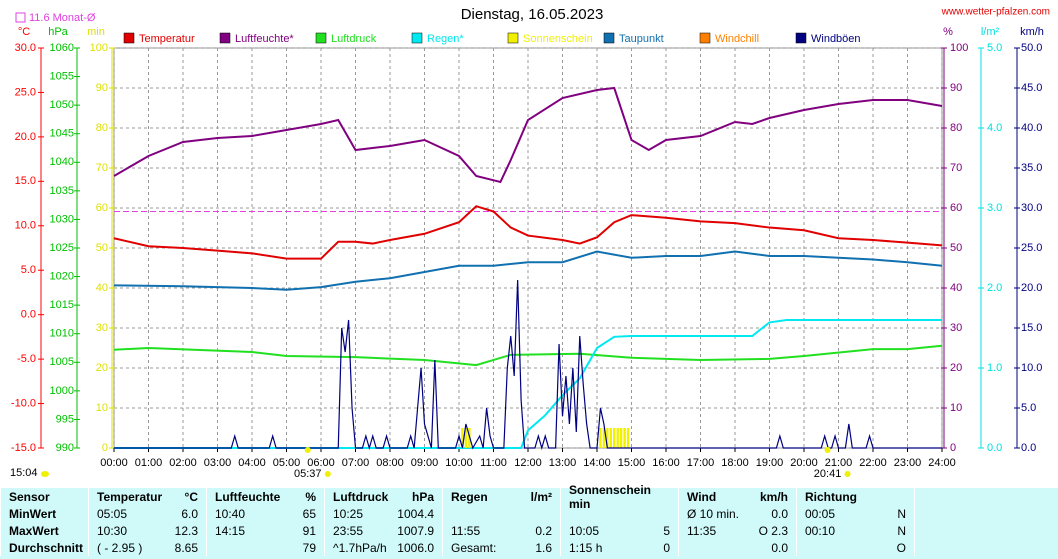 This screenshot has width=1058, height=559. I want to click on y-tick-label: 90, so click(956, 88).